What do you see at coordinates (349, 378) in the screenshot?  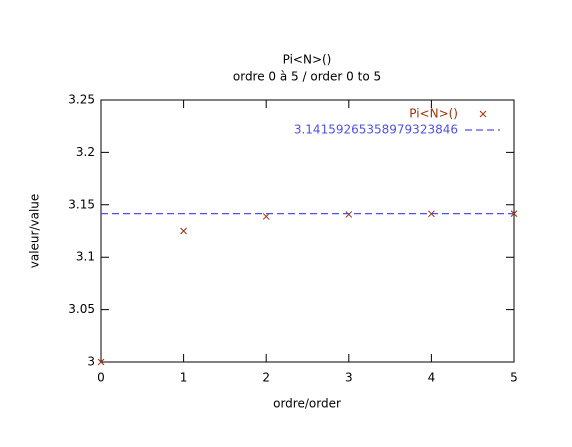 I see `x-tick-label: 3` at bounding box center [349, 378].